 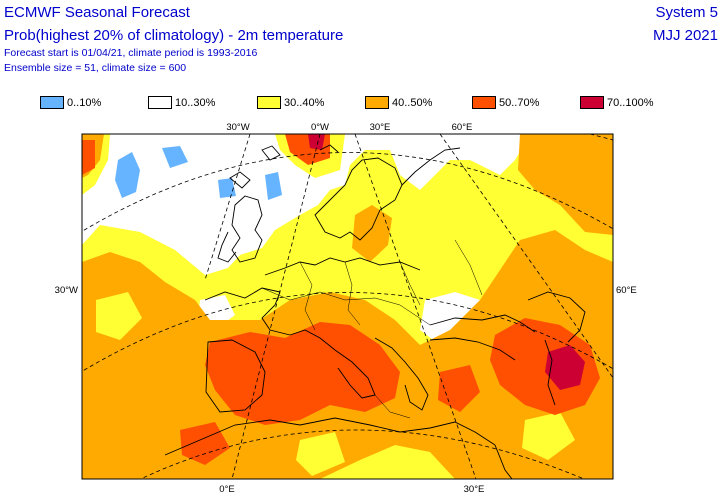 I want to click on chart-title: ECMWF Seasonal Forecast, so click(x=97, y=12).